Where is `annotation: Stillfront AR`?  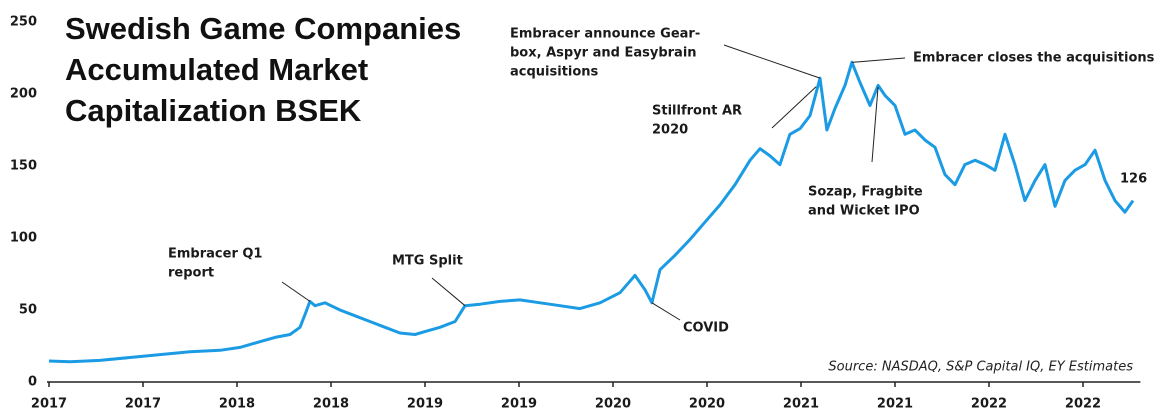 annotation: Stillfront AR is located at coordinates (697, 111).